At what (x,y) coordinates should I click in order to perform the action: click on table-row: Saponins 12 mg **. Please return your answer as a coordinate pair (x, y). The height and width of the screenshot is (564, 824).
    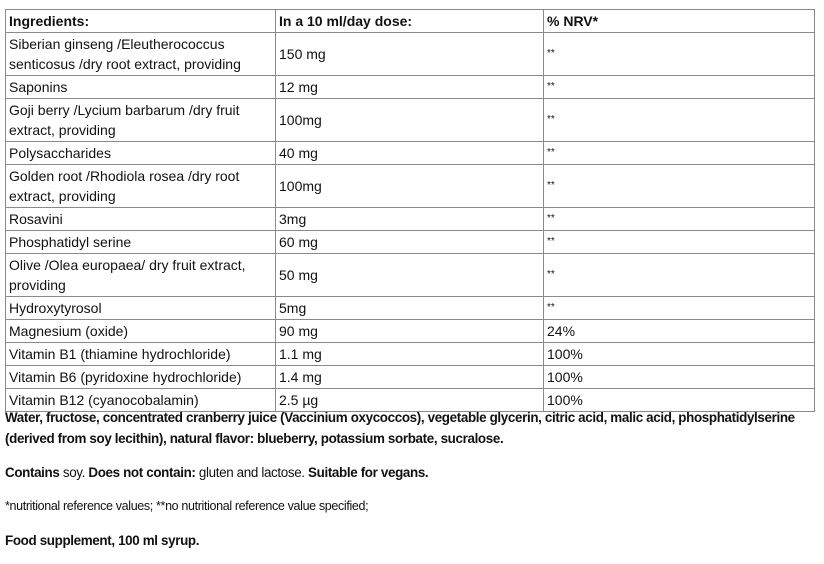
    Looking at the image, I should click on (410, 87).